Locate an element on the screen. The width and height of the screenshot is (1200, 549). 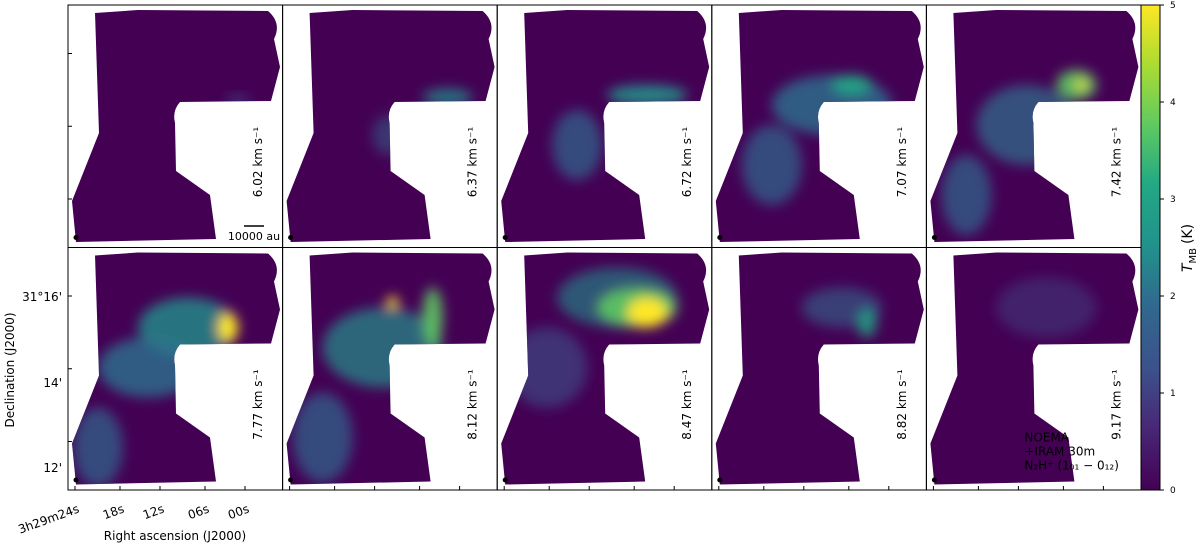
velocity-label: 7.07 km s⁻¹ is located at coordinates (902, 162).